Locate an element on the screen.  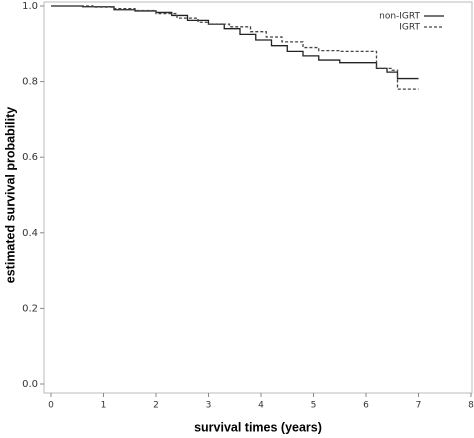
legend-label: non-IGRT is located at coordinates (399, 17).